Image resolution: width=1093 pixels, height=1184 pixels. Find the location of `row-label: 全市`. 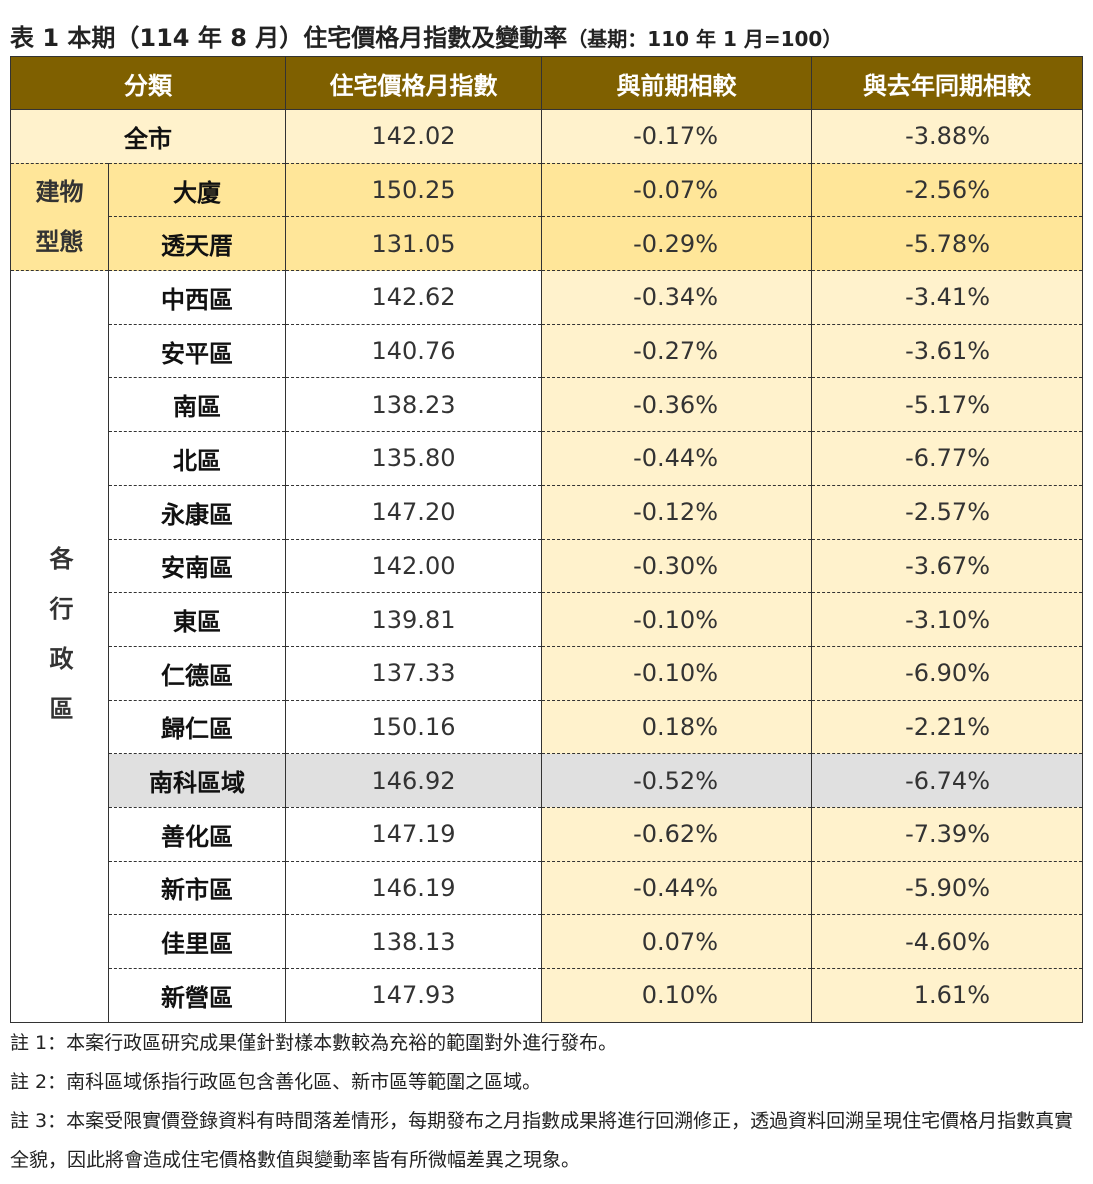

row-label: 全市 is located at coordinates (148, 136).